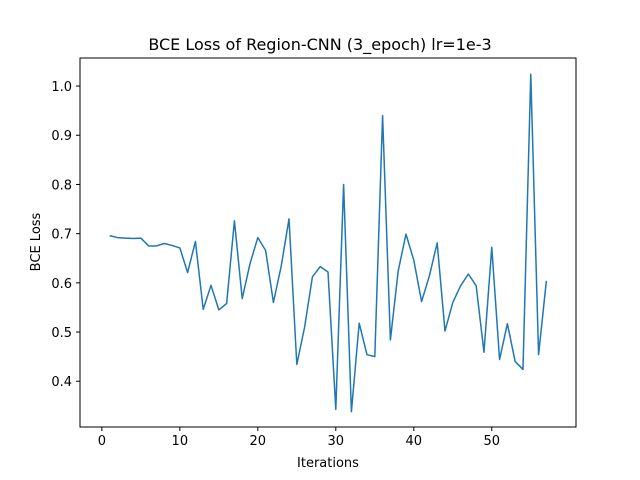 This screenshot has width=640, height=480. I want to click on y-tick-label: 0.9, so click(61, 136).